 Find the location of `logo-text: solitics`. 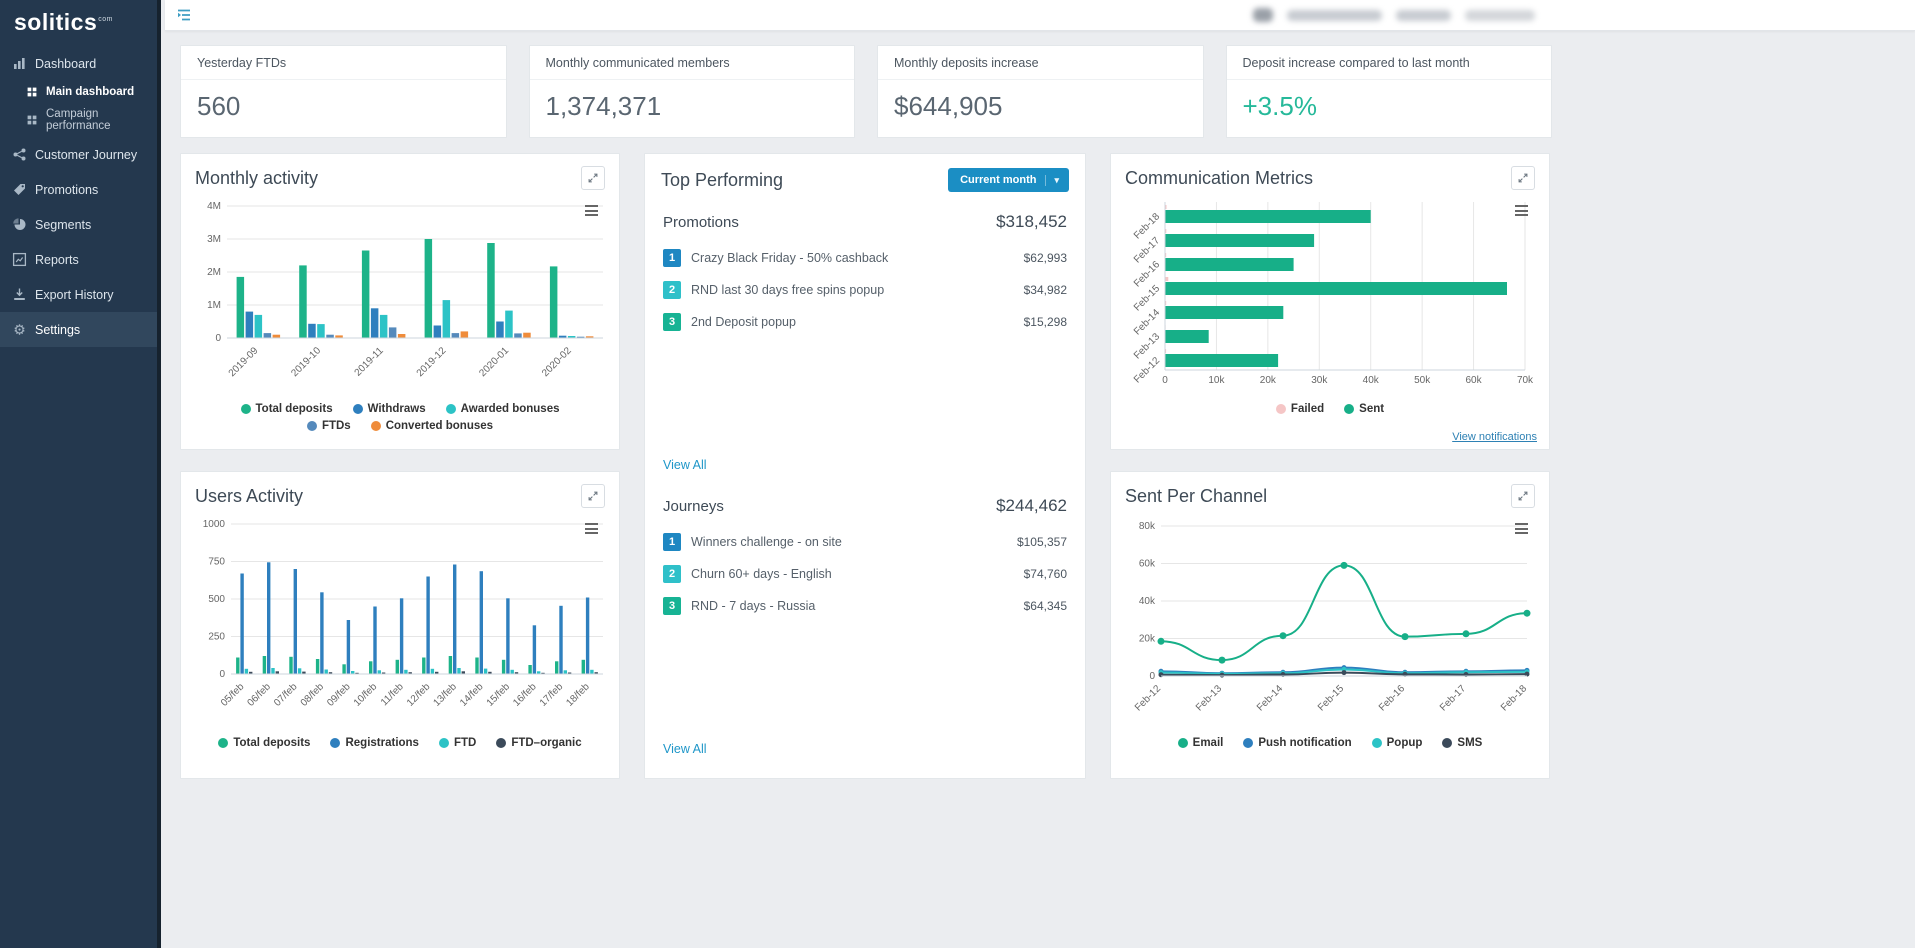

logo-text: solitics is located at coordinates (56, 22).